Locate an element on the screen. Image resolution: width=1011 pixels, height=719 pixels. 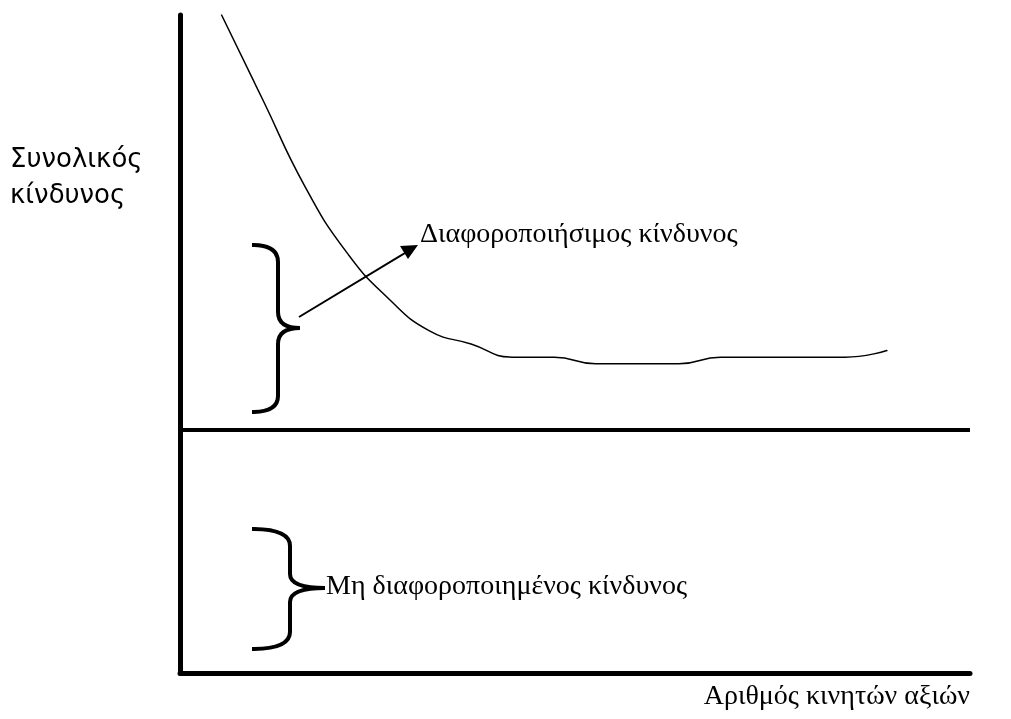
x-axis-title: Αριθμός κινητών αξιών is located at coordinates (837, 694).